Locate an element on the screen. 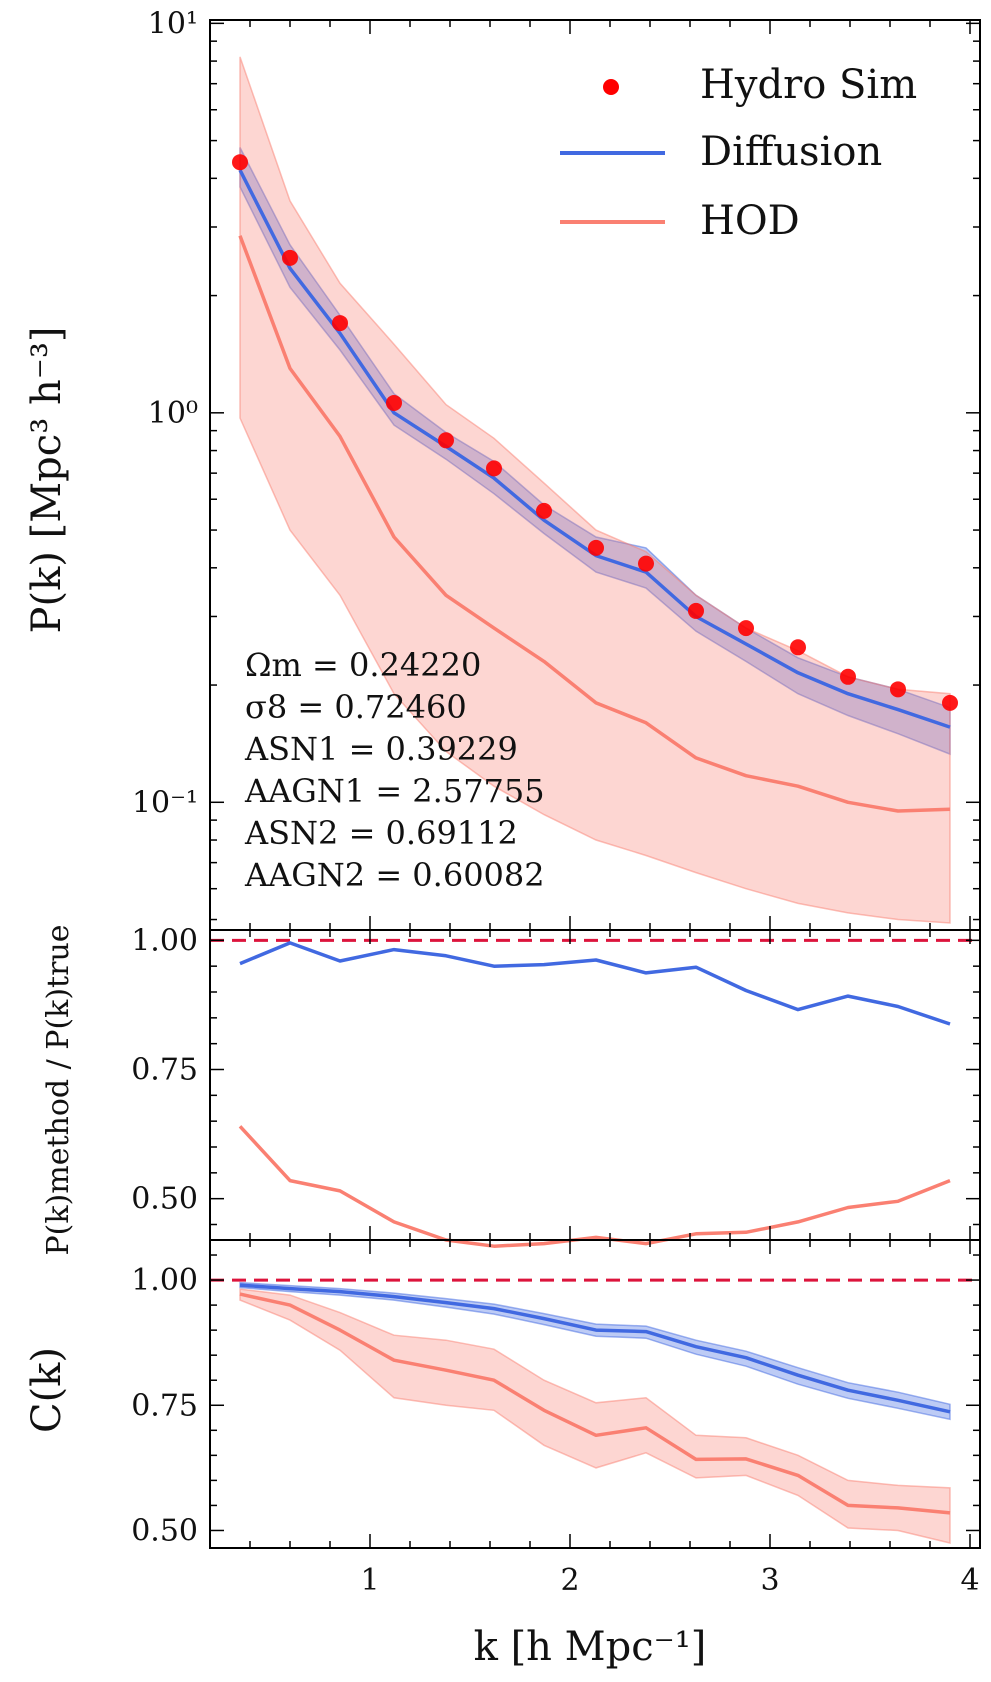  cross-correlation-y-tick-label: 1.00 is located at coordinates (164, 1280).